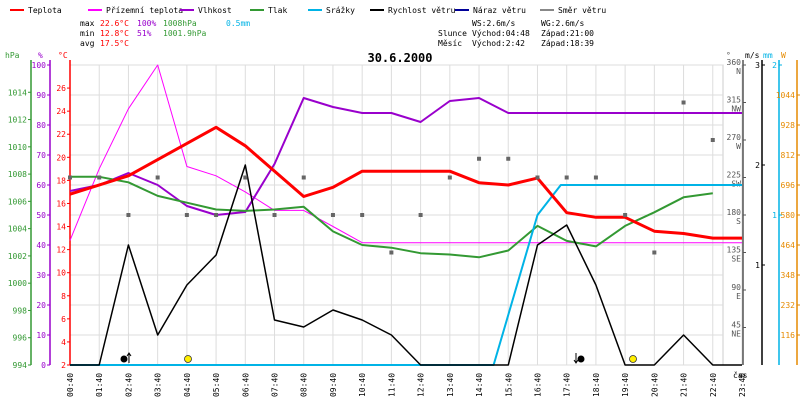 The height and width of the screenshot is (400, 800). Describe the element at coordinates (41, 185) in the screenshot. I see `axis-pct-tick-label: 60` at that location.